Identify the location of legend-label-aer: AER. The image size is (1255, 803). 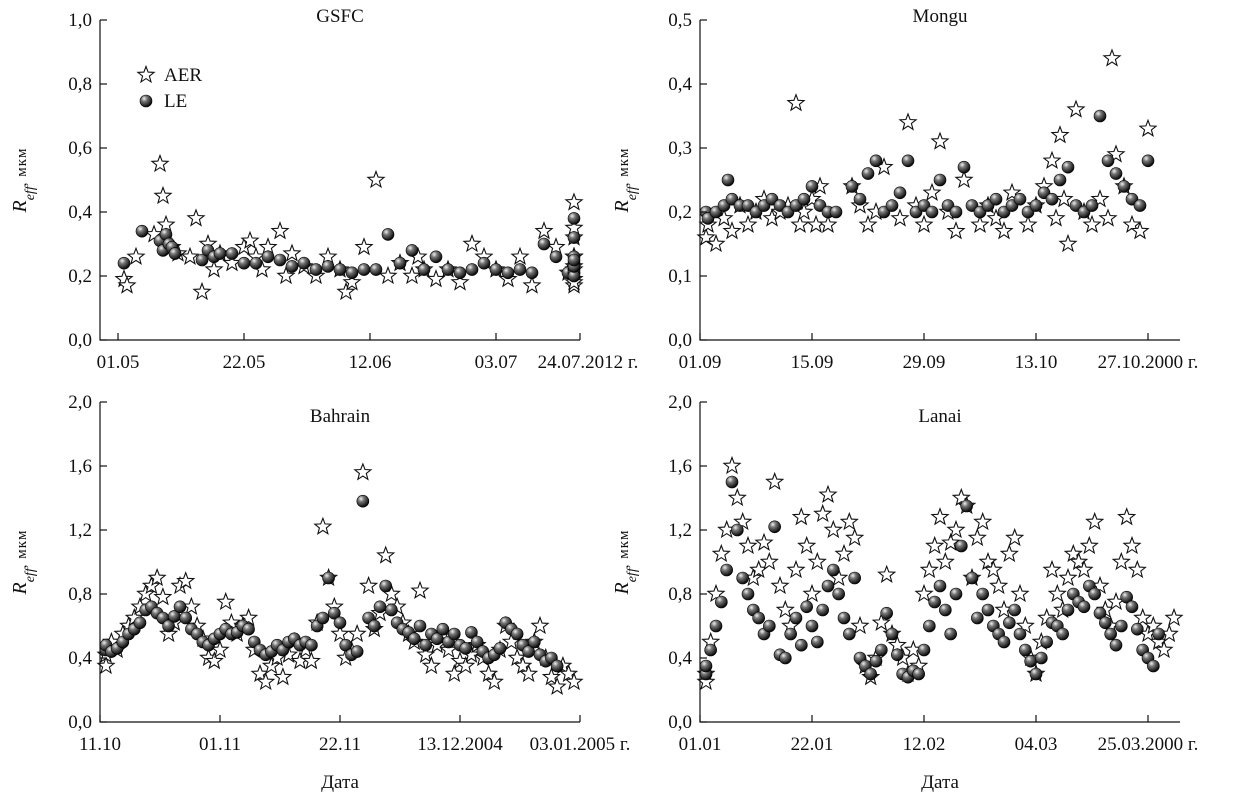
(183, 75).